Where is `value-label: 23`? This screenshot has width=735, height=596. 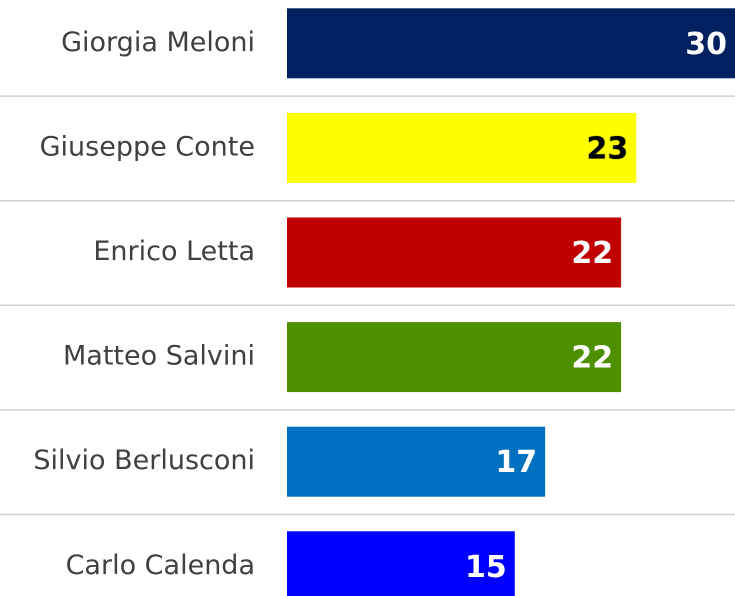 value-label: 23 is located at coordinates (608, 148).